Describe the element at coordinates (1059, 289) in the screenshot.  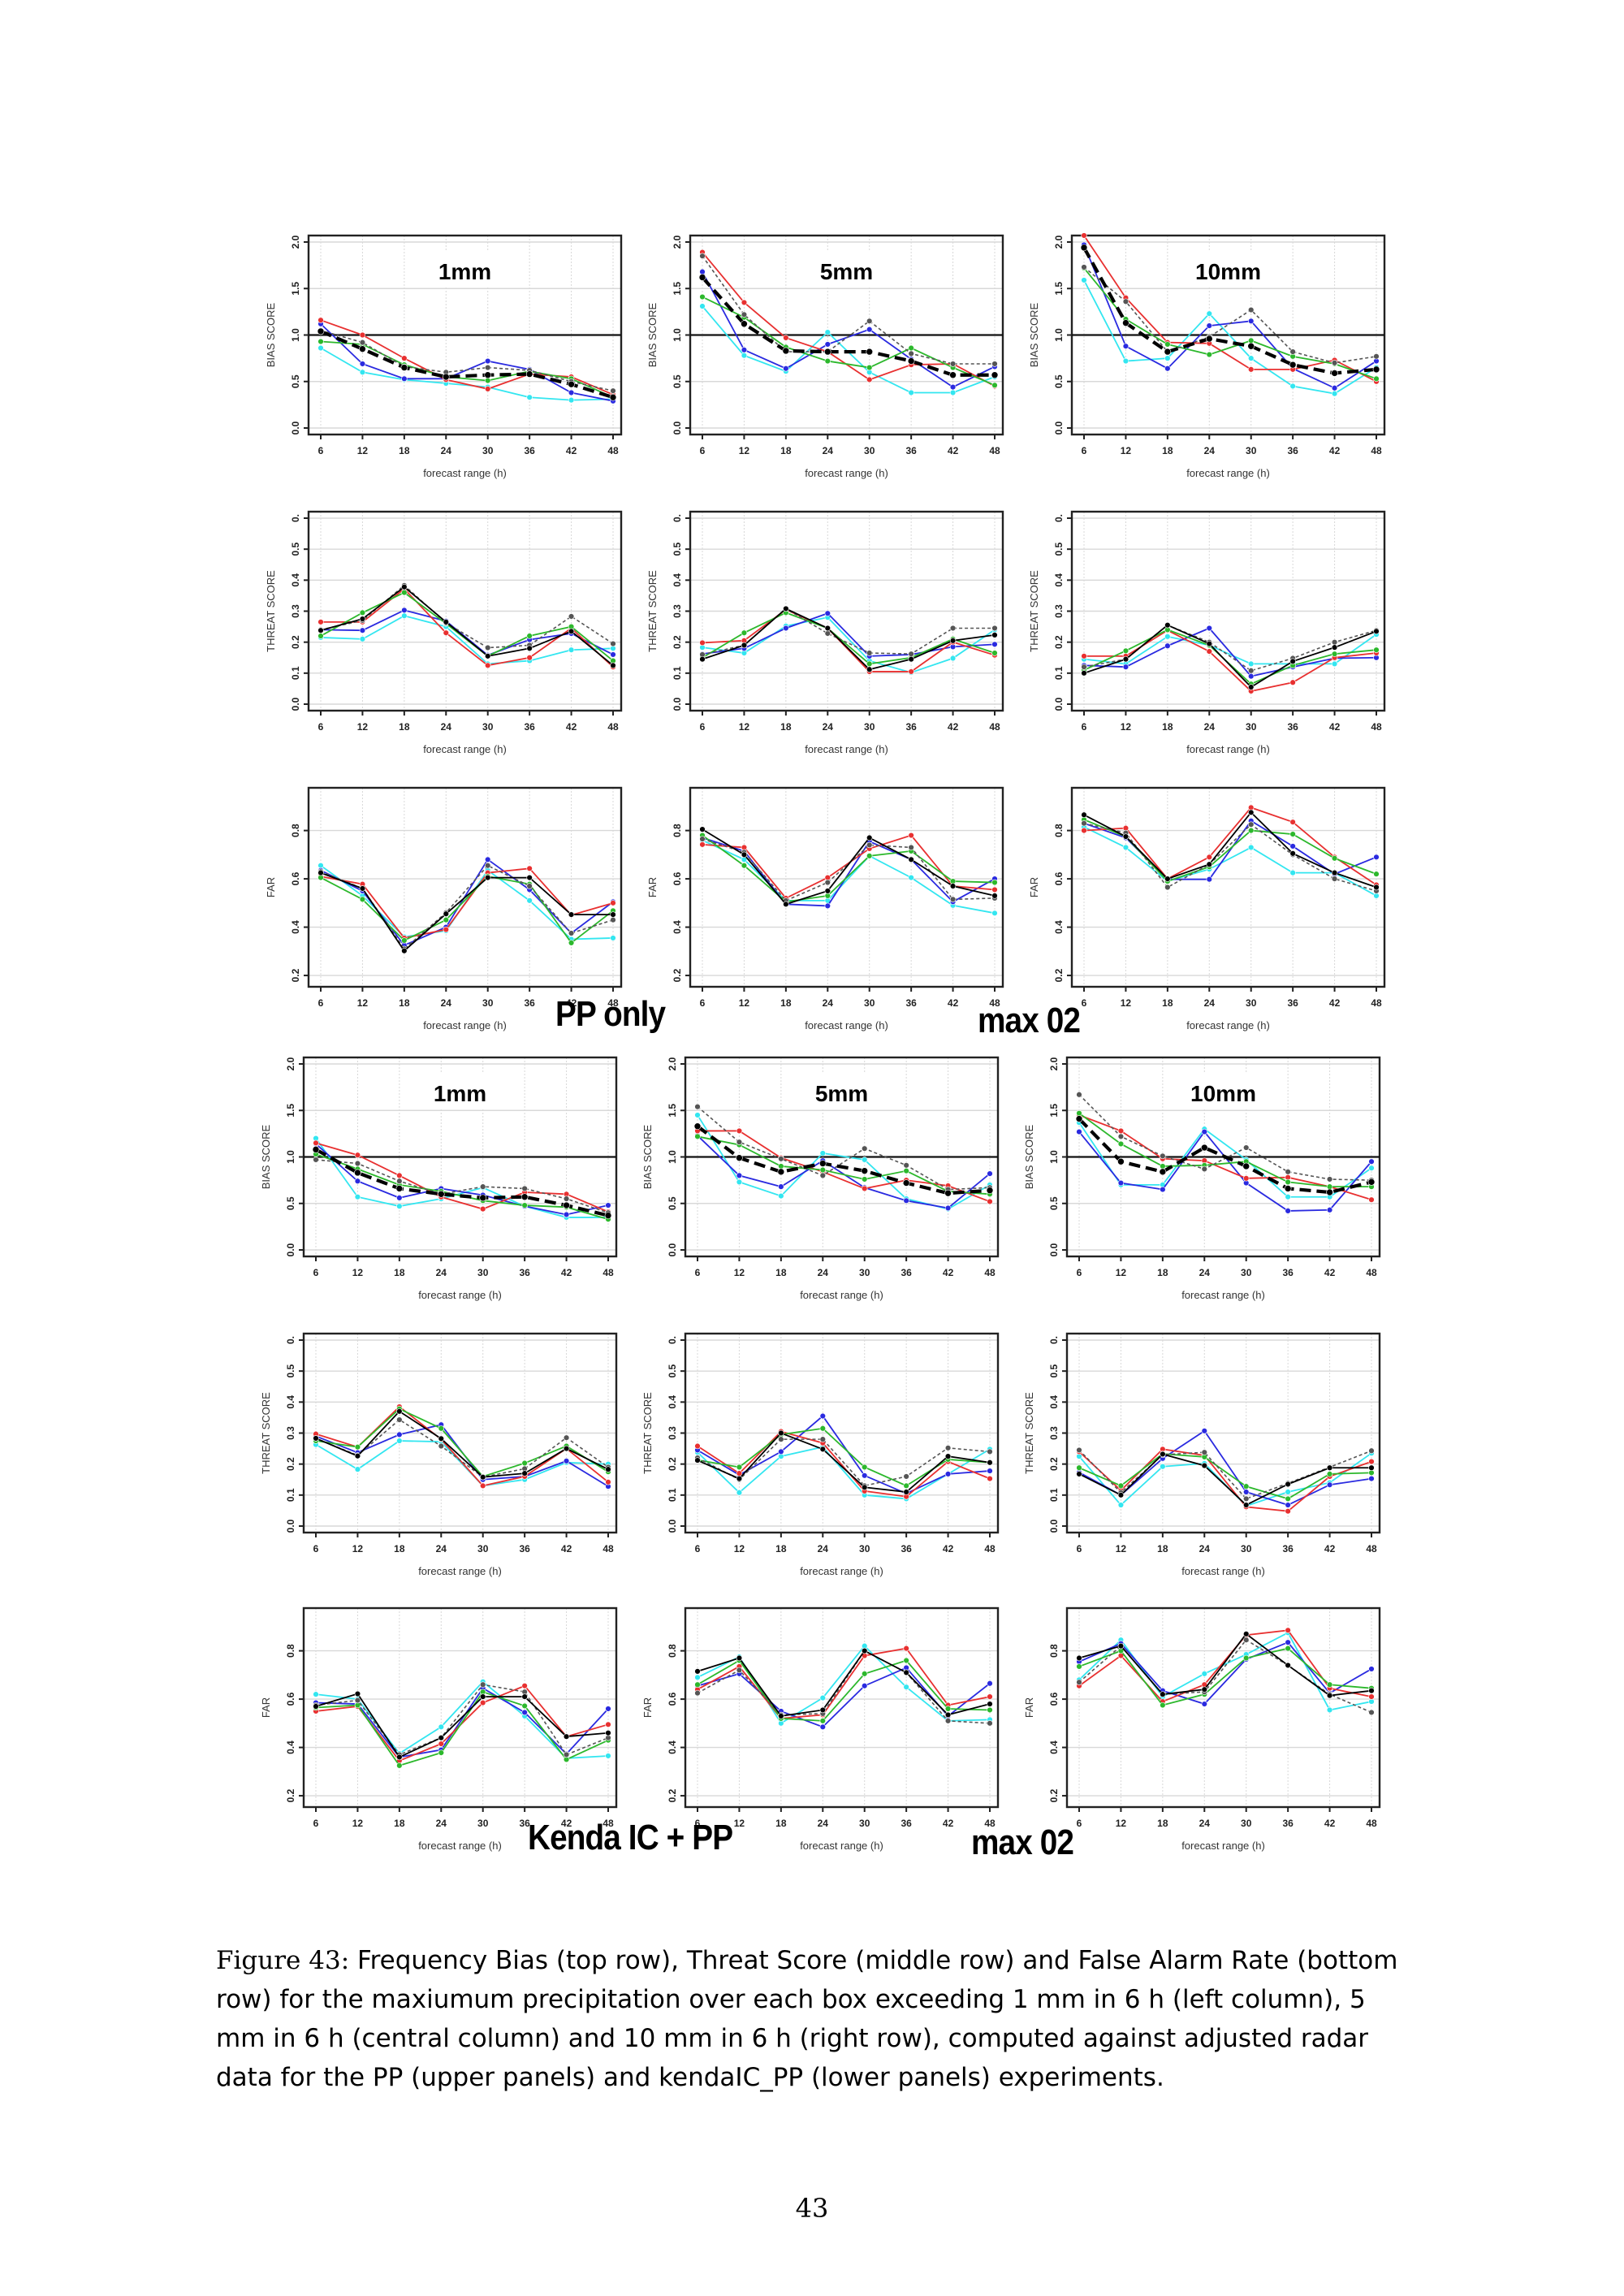
I see `y-tick-label: 1.5` at that location.